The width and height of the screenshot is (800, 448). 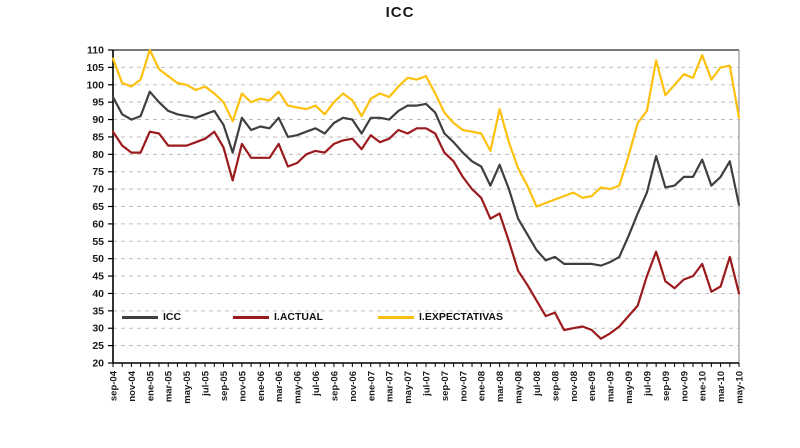 What do you see at coordinates (611, 386) in the screenshot?
I see `x-axis-label: mar-09` at bounding box center [611, 386].